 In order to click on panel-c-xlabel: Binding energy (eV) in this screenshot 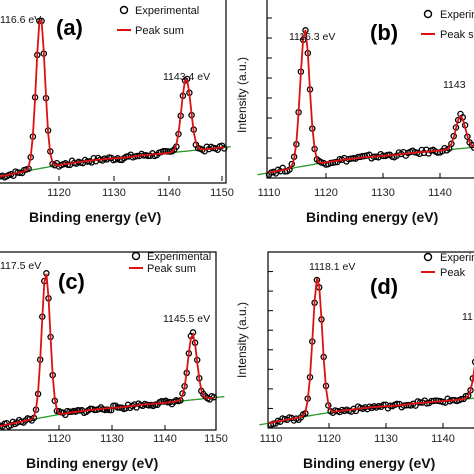, I will do `click(92, 463)`.